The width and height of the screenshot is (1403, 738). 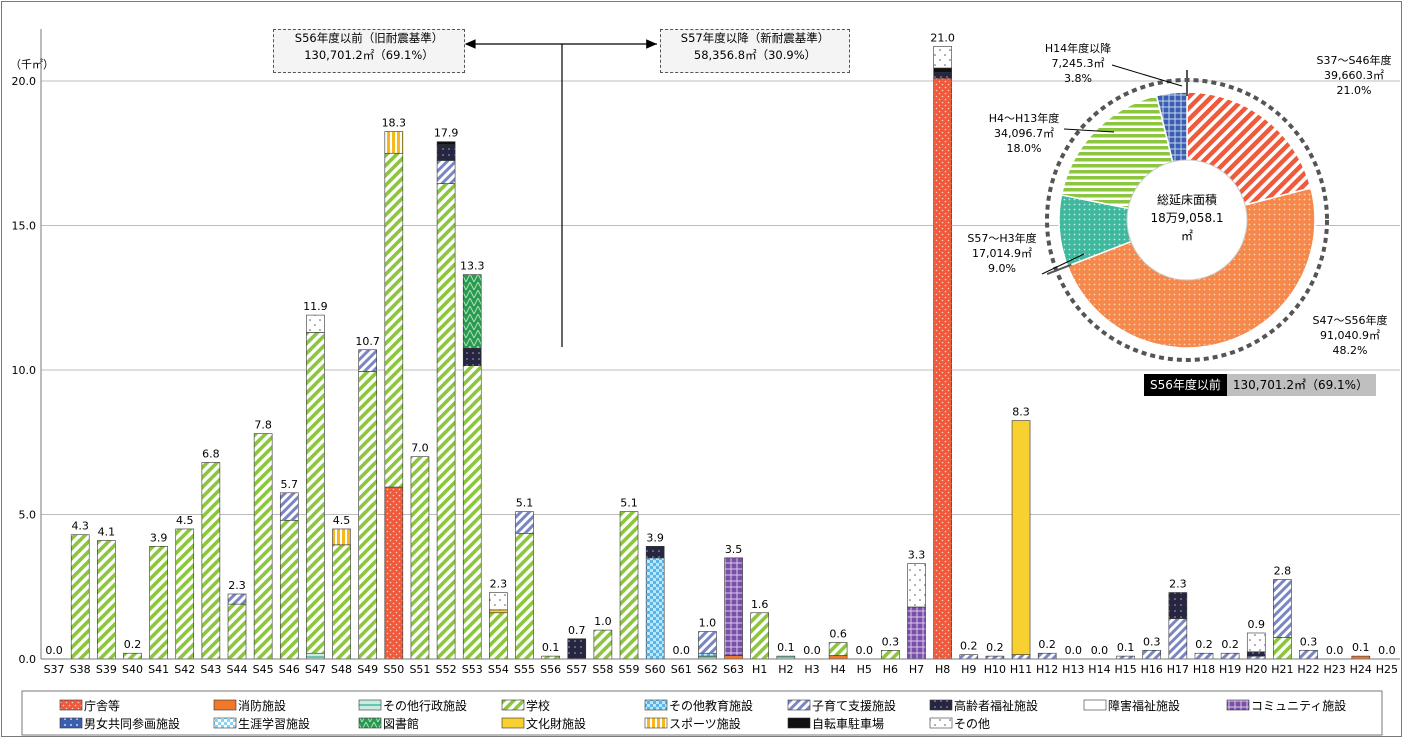 I want to click on pie-slice-label: 3.8%, so click(x=1078, y=78).